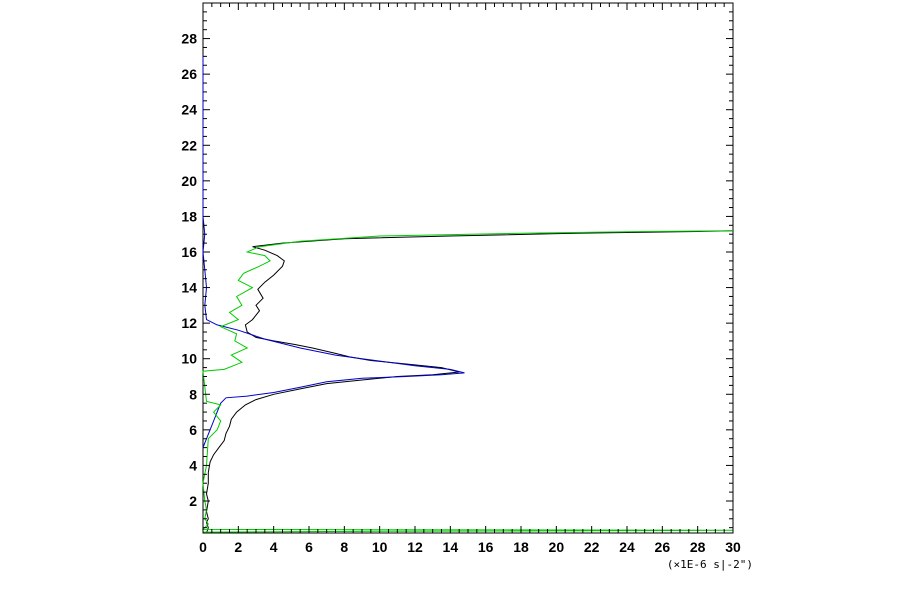 This screenshot has height=600, width=900. I want to click on x-tick-label: 30, so click(733, 547).